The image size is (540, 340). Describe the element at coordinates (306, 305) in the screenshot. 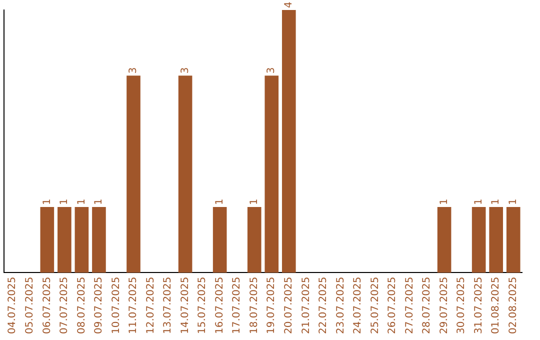

I see `x-tick-label: 21.07.2025` at that location.